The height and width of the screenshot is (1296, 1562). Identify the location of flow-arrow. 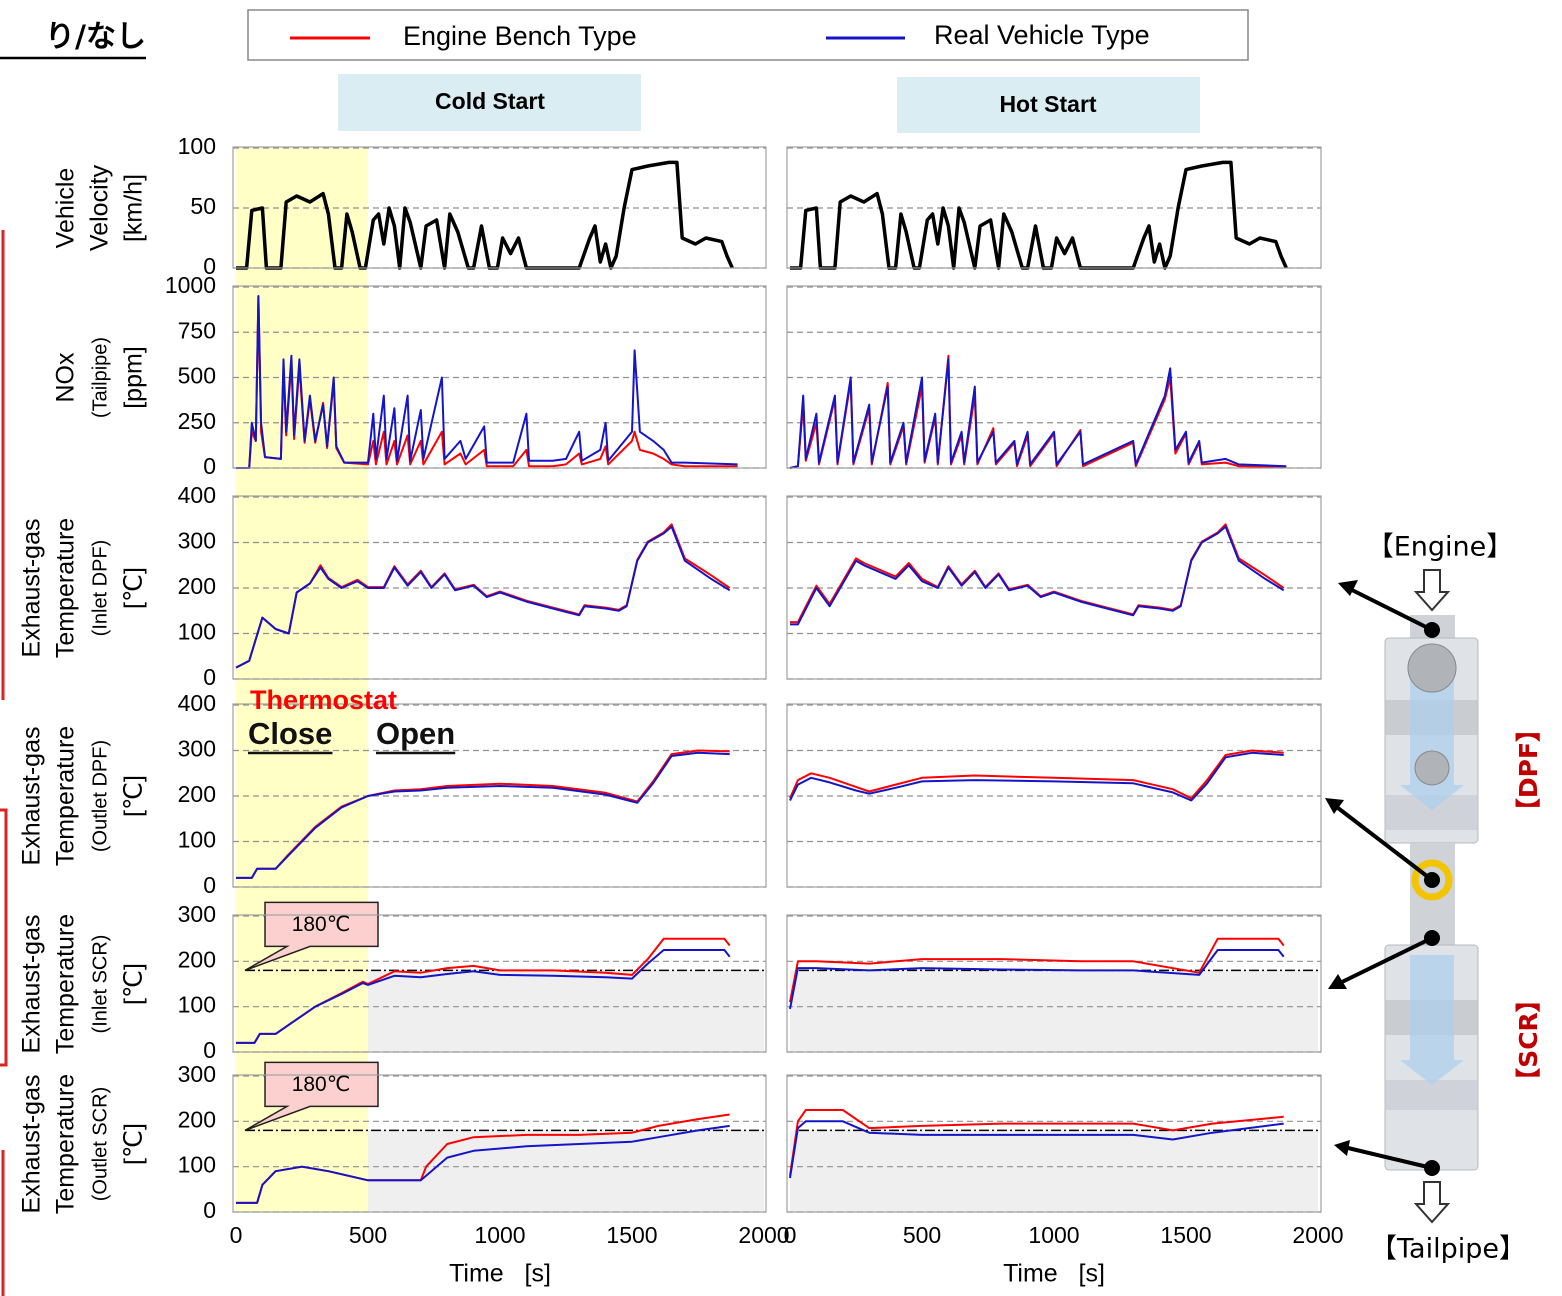
(1432, 590).